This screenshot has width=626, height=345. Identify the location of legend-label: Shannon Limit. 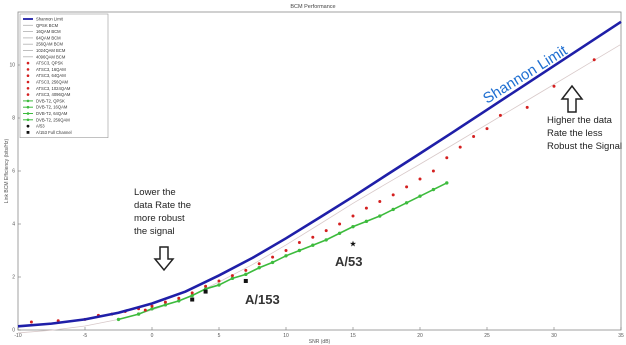
(50, 19).